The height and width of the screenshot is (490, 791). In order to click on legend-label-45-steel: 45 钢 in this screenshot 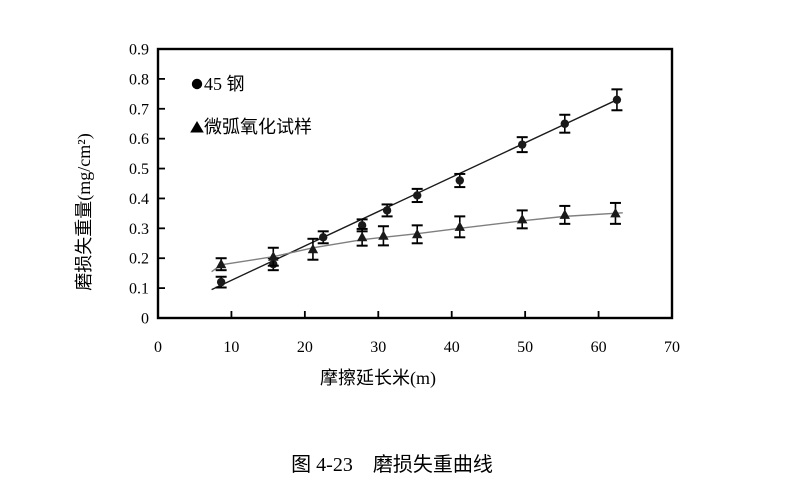, I will do `click(224, 84)`.